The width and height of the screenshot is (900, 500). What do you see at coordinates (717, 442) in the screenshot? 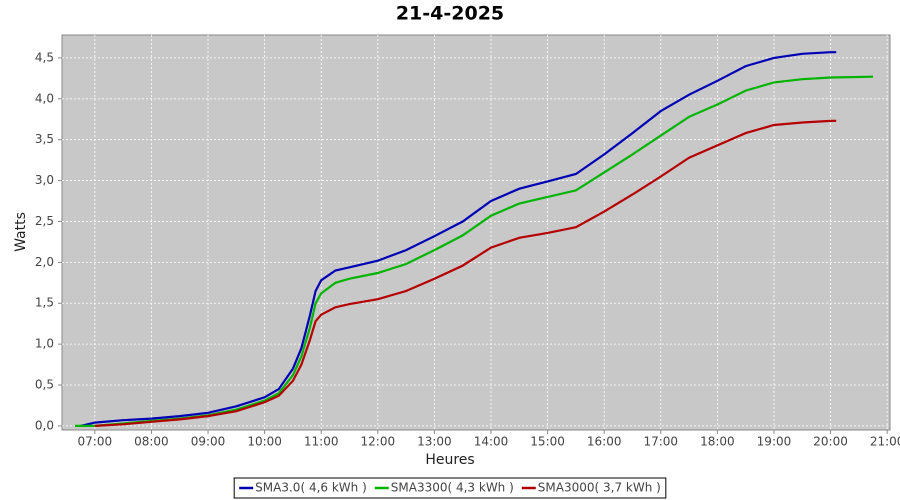
I see `x-tick-label: 18:00` at bounding box center [717, 442].